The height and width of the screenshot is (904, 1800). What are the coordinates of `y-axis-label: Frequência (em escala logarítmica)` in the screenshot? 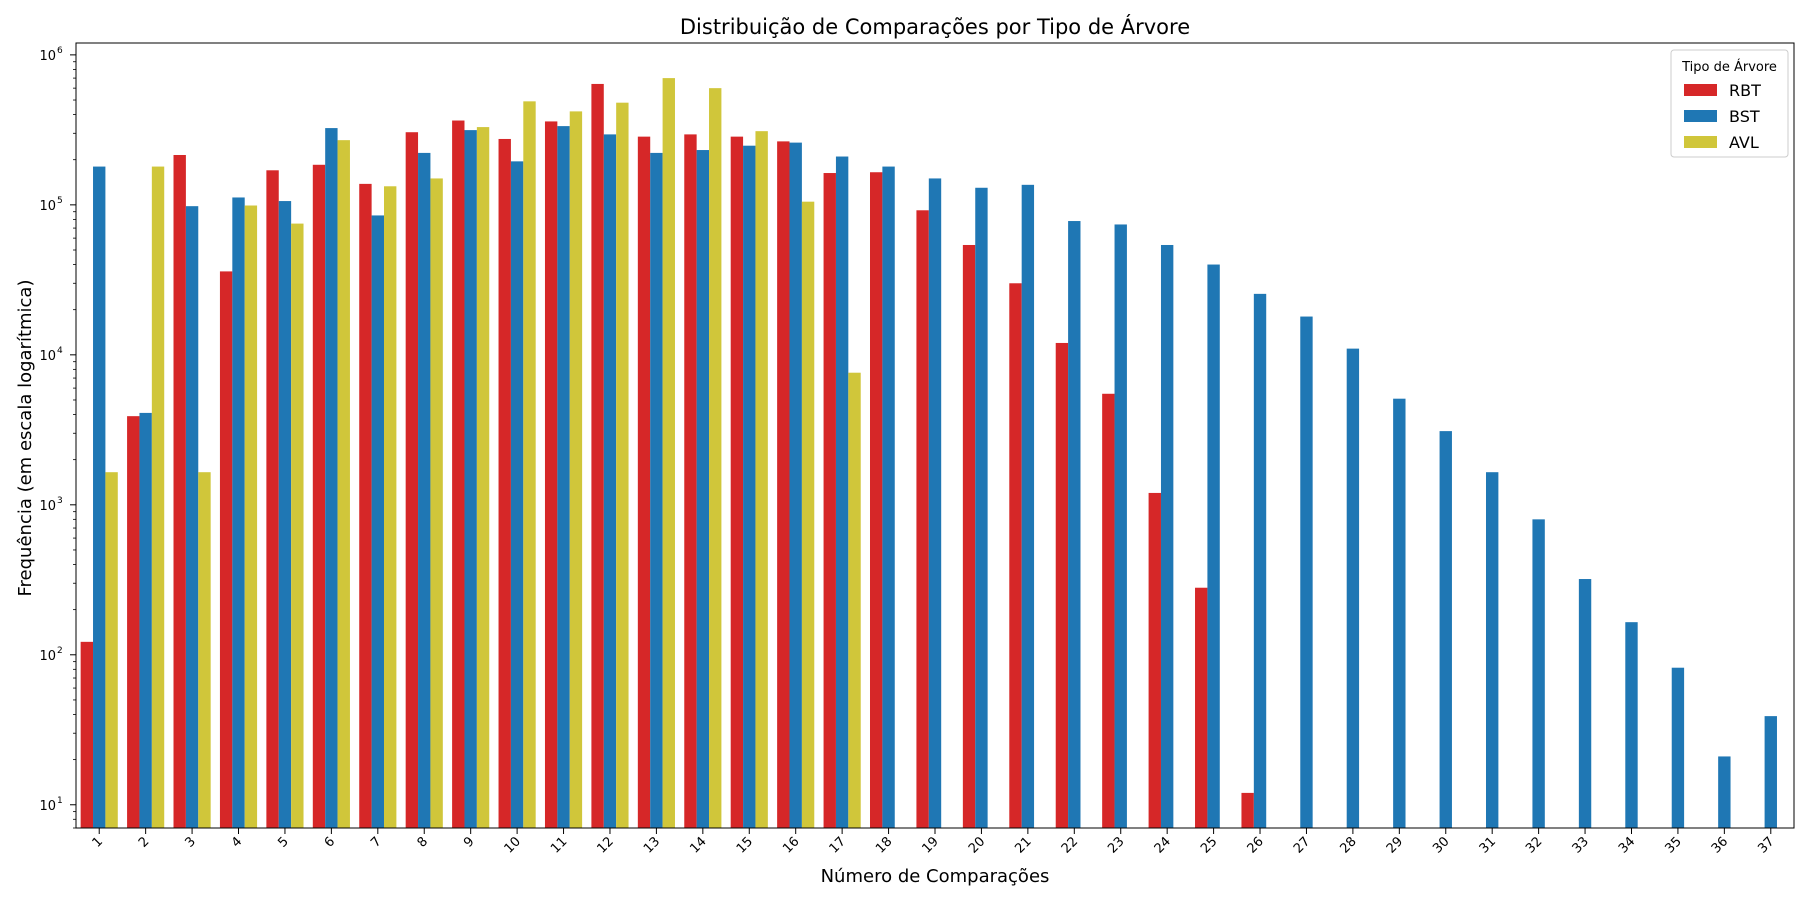 It's located at (25, 438).